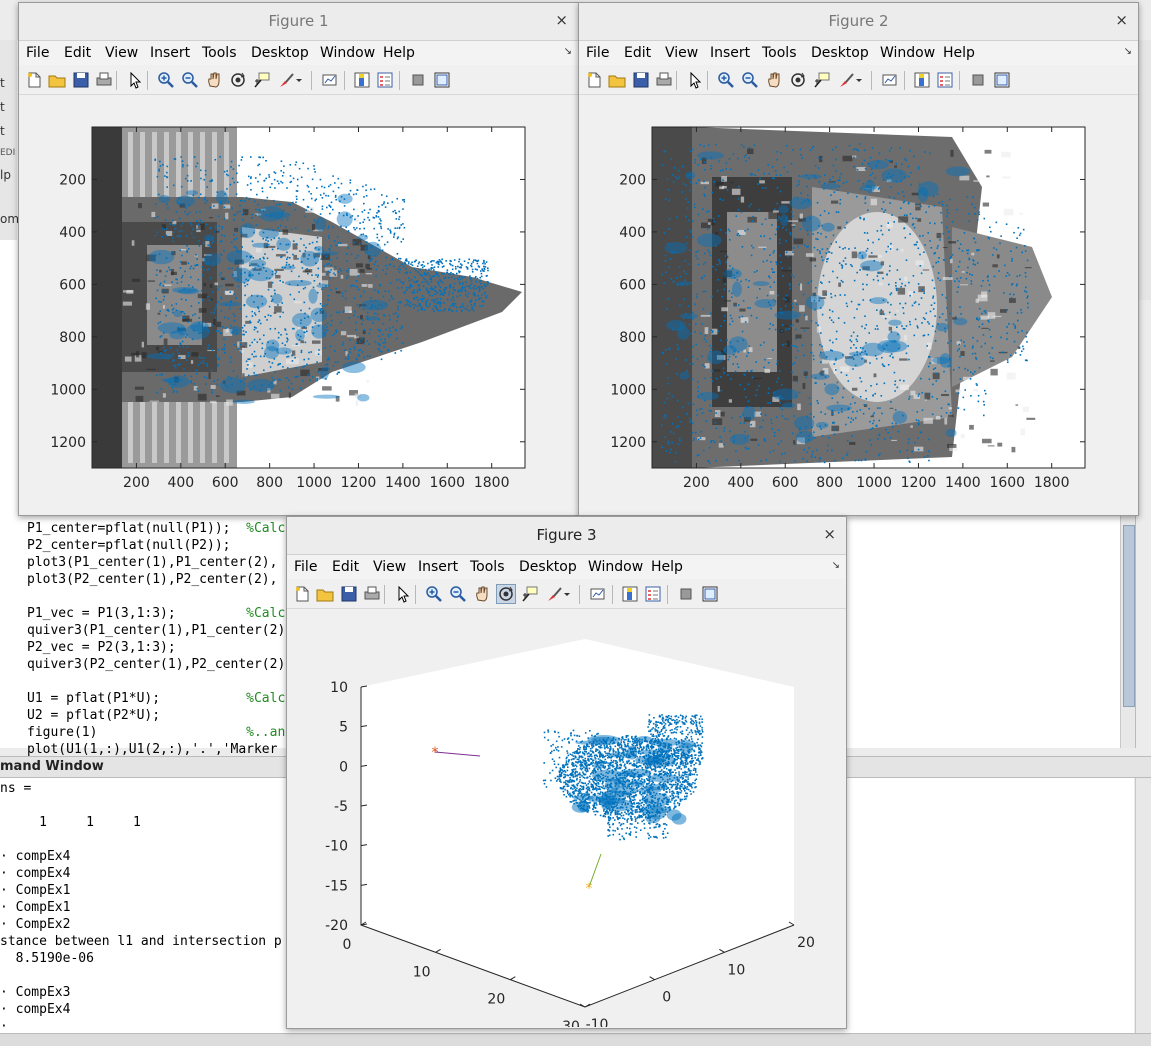  What do you see at coordinates (129, 545) in the screenshot?
I see `editor-code-line: P2_center=pflat(null(P2));` at bounding box center [129, 545].